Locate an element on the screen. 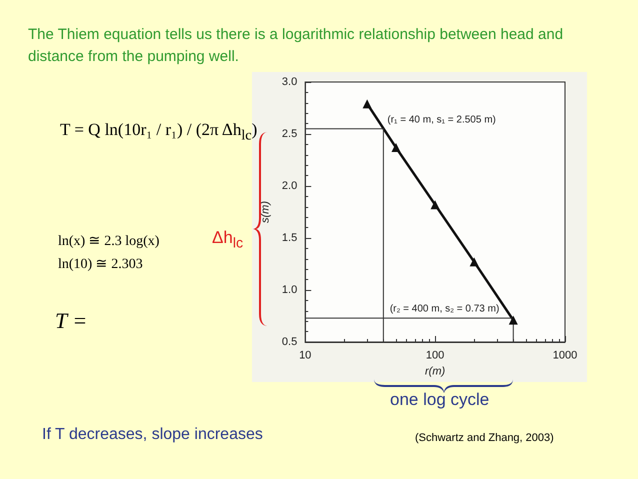 This screenshot has height=479, width=638. y-axis-title: s(m) is located at coordinates (266, 211).